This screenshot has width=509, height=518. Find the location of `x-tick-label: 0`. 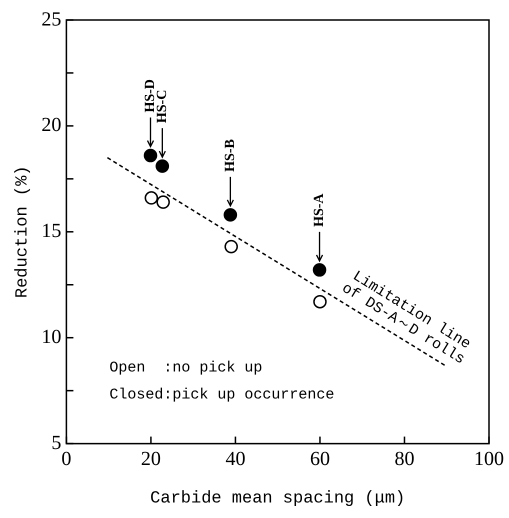

x-tick-label: 0 is located at coordinates (66, 459).